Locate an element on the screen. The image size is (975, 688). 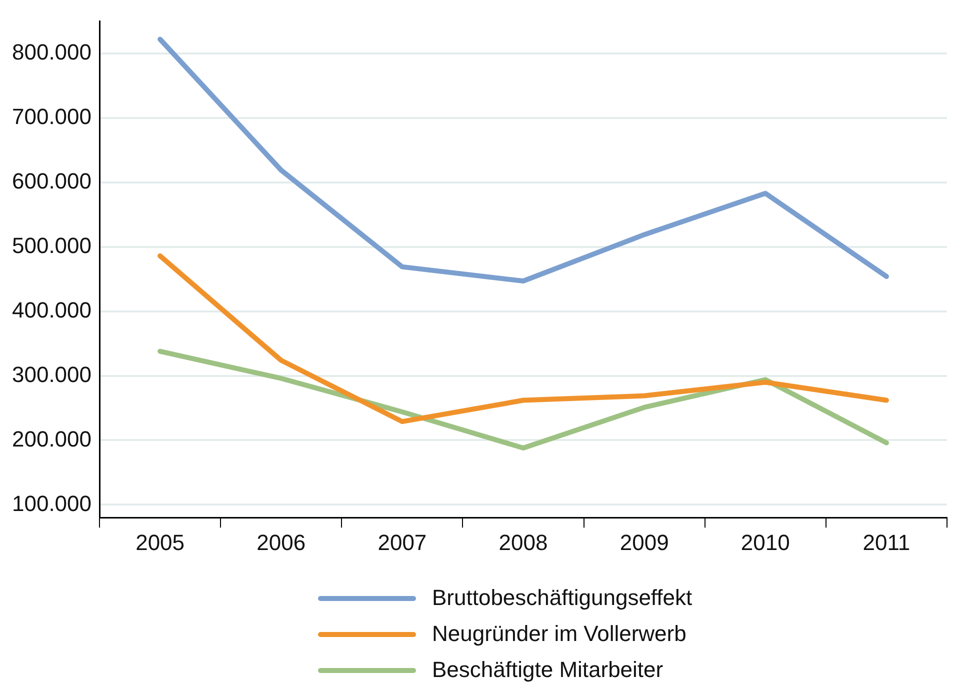
y-tick-label: 600.000 is located at coordinates (52, 181).